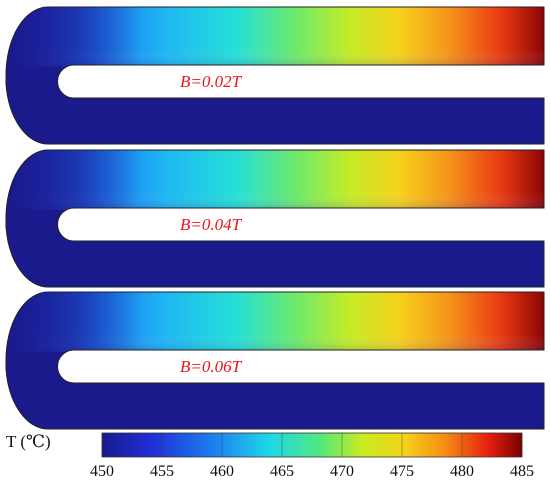 This screenshot has width=550, height=482. I want to click on colorbar-tick-label: 475, so click(402, 471).